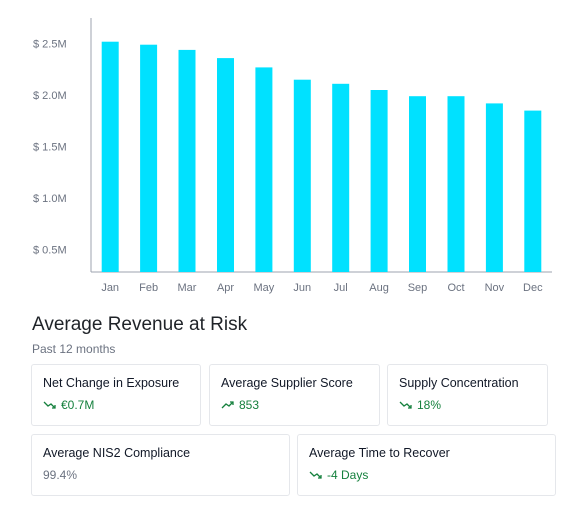 This screenshot has height=511, width=580. Describe the element at coordinates (379, 288) in the screenshot. I see `x-tick-label: Aug` at that location.